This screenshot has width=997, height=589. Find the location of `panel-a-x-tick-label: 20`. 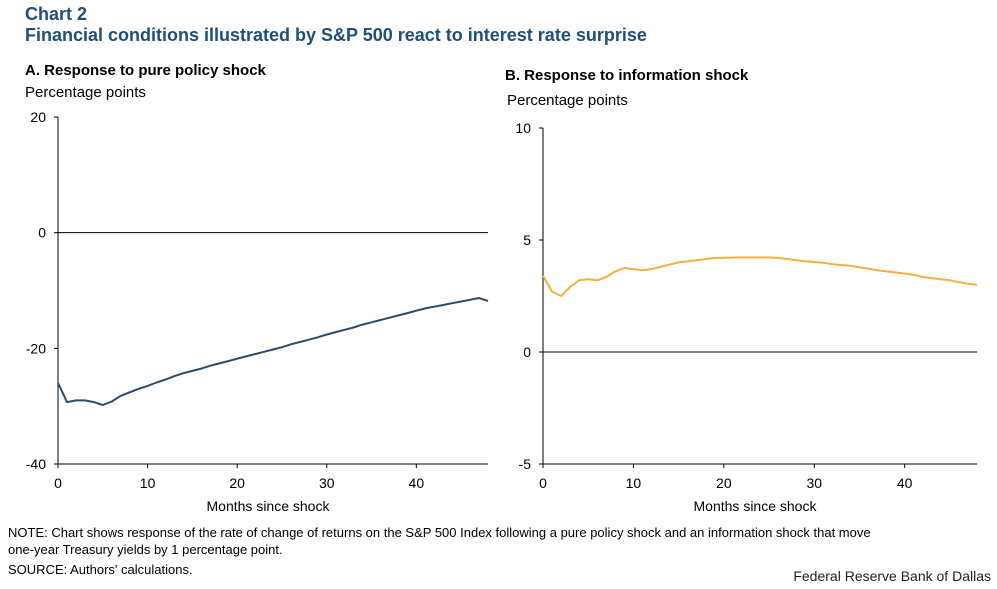

panel-a-x-tick-label: 20 is located at coordinates (237, 483).